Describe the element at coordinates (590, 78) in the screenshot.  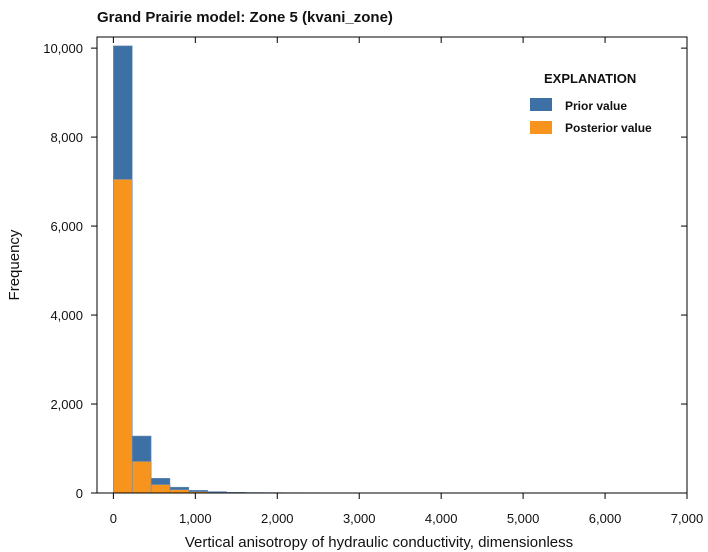
I see `legend-title: EXPLANATION` at that location.